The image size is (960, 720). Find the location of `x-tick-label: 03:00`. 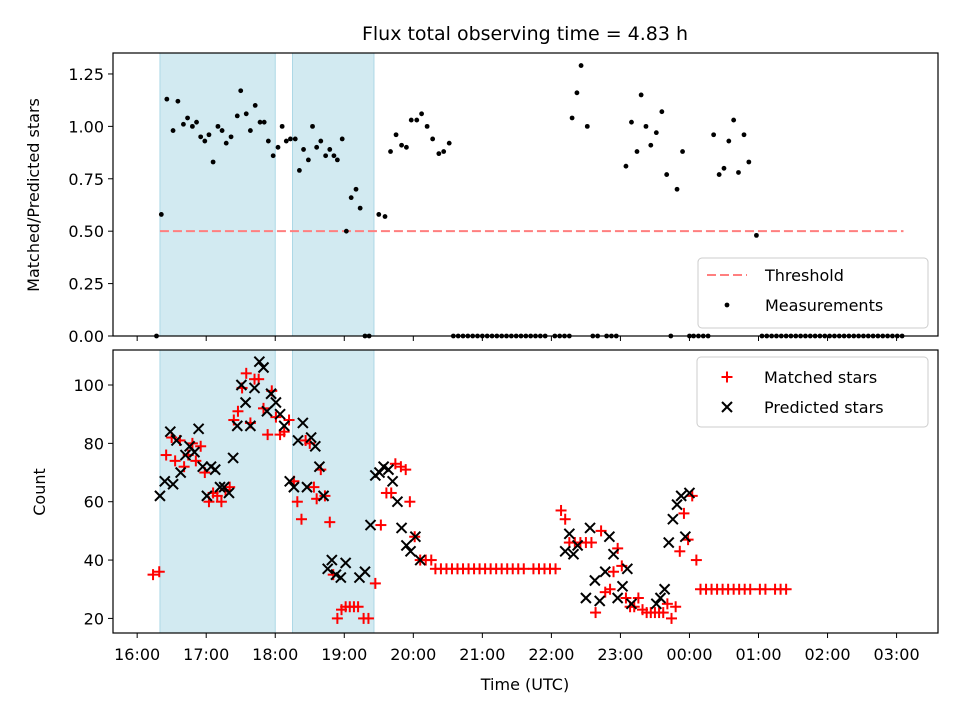

x-tick-label: 03:00 is located at coordinates (897, 654).